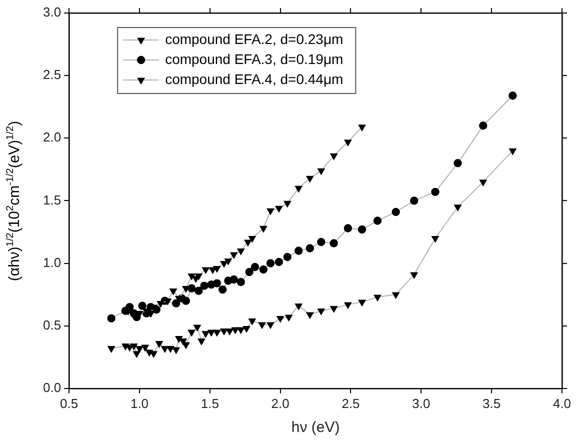 This screenshot has width=577, height=441. What do you see at coordinates (52, 12) in the screenshot?
I see `y-tick-label: 3.0` at bounding box center [52, 12].